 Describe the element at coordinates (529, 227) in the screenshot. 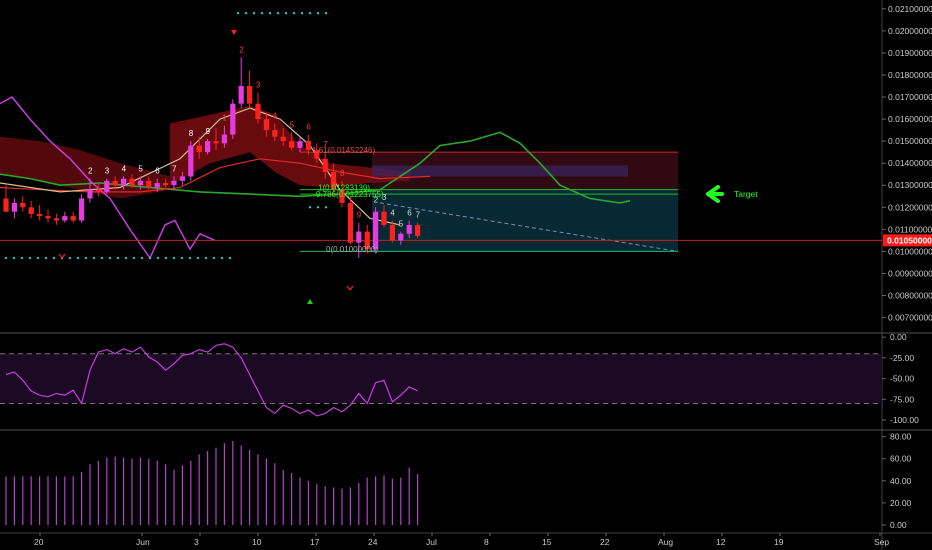

I see `trend-line` at that location.